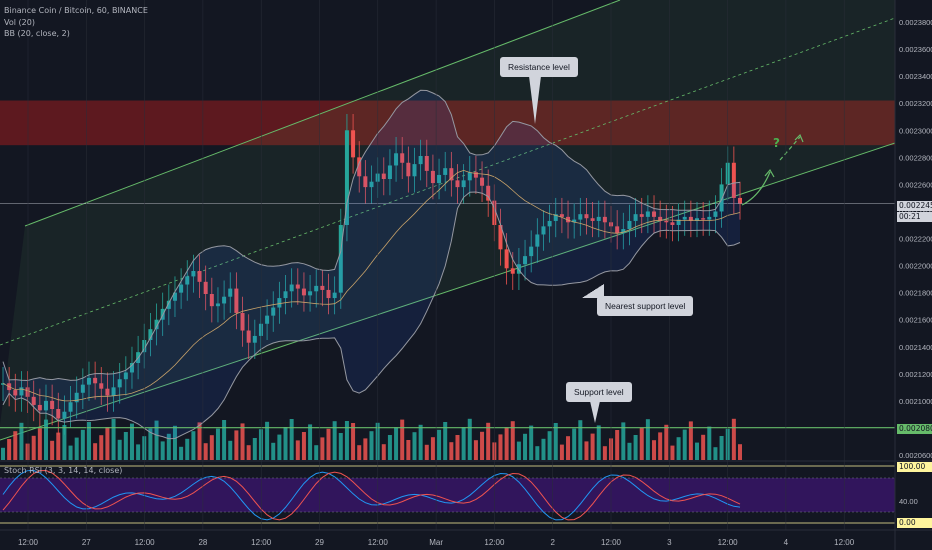 The height and width of the screenshot is (550, 932). What do you see at coordinates (915, 49) in the screenshot?
I see `y-tick-label: 0.0023600` at bounding box center [915, 49].